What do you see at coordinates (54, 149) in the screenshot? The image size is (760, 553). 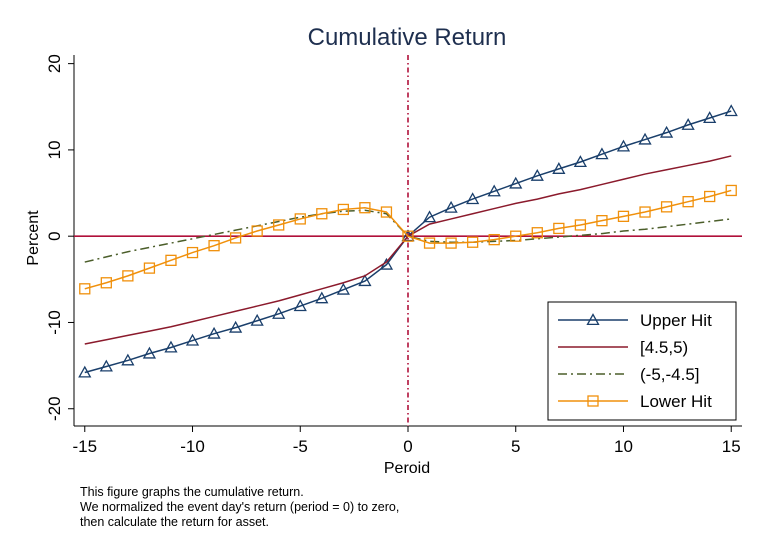 I see `y-tick-label: 10` at bounding box center [54, 149].